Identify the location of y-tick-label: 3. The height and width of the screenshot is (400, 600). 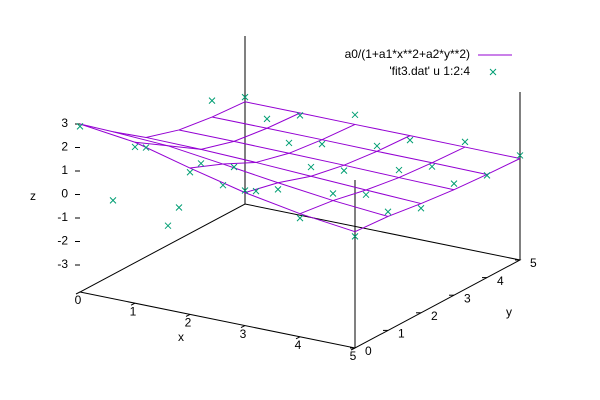
(467, 298).